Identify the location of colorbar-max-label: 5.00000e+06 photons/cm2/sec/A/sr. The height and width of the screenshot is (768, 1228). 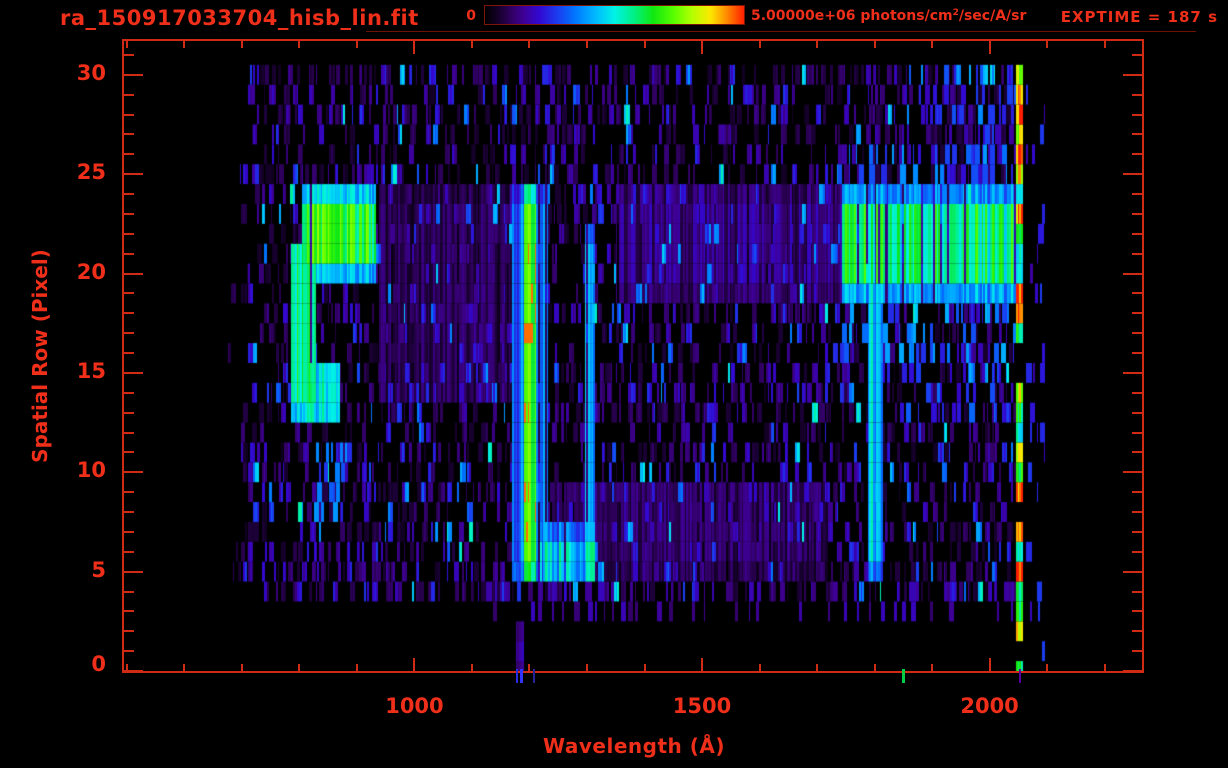
(889, 16).